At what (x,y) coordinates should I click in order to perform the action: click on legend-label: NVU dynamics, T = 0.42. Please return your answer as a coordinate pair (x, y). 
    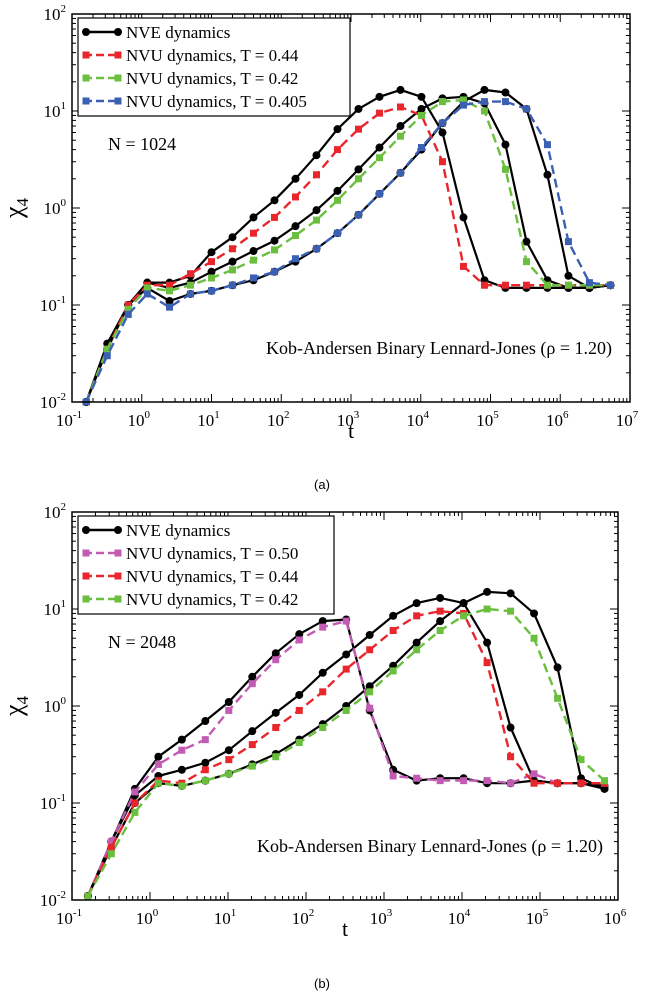
    Looking at the image, I should click on (212, 599).